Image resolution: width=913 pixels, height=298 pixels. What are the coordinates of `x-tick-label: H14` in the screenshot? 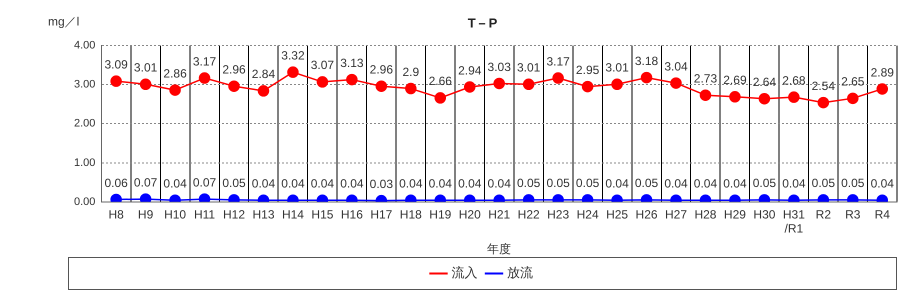 It's located at (293, 214).